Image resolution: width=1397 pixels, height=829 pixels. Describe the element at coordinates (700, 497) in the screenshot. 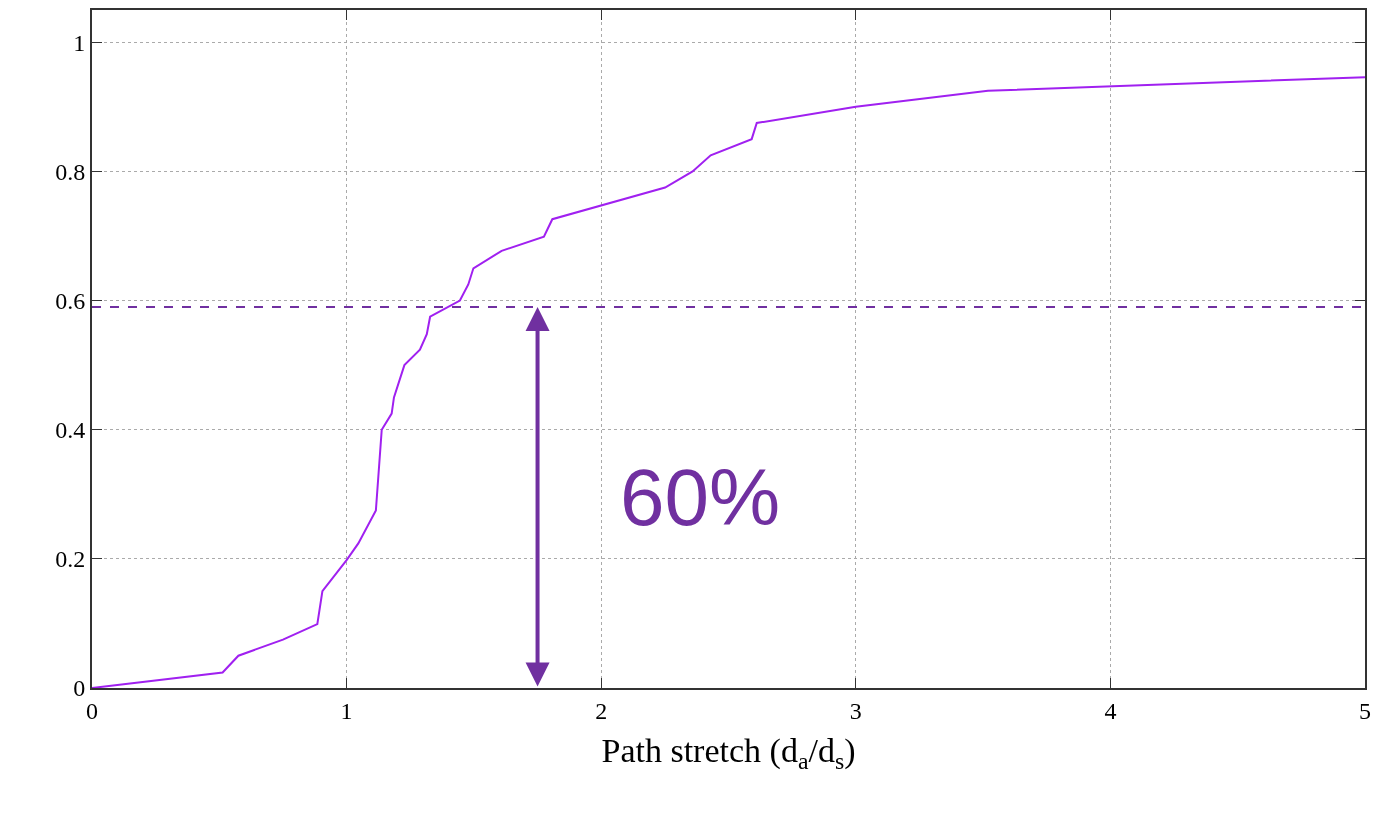

I see `annotation: 60%` at that location.